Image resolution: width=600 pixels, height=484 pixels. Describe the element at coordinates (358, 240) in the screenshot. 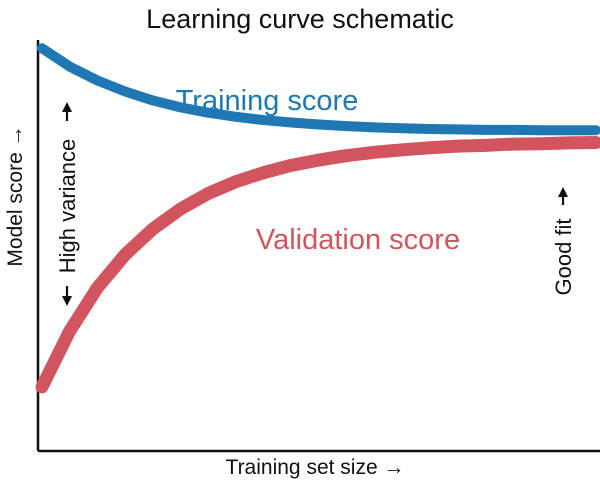

I see `validation-score-label: Validation score` at that location.